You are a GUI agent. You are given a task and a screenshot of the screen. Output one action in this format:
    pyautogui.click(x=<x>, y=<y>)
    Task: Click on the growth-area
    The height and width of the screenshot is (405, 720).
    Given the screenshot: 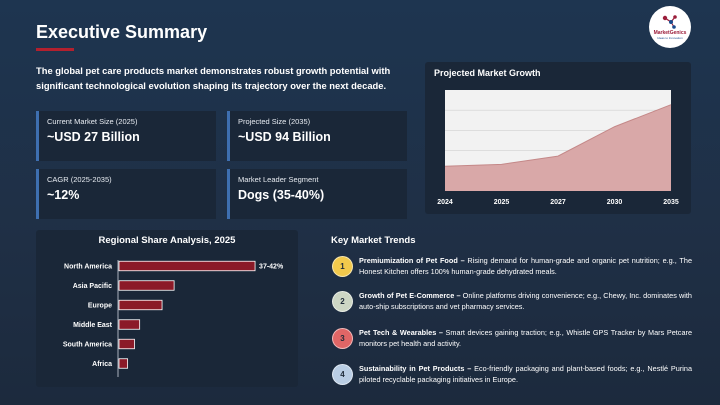 What is the action you would take?
    pyautogui.click(x=558, y=147)
    